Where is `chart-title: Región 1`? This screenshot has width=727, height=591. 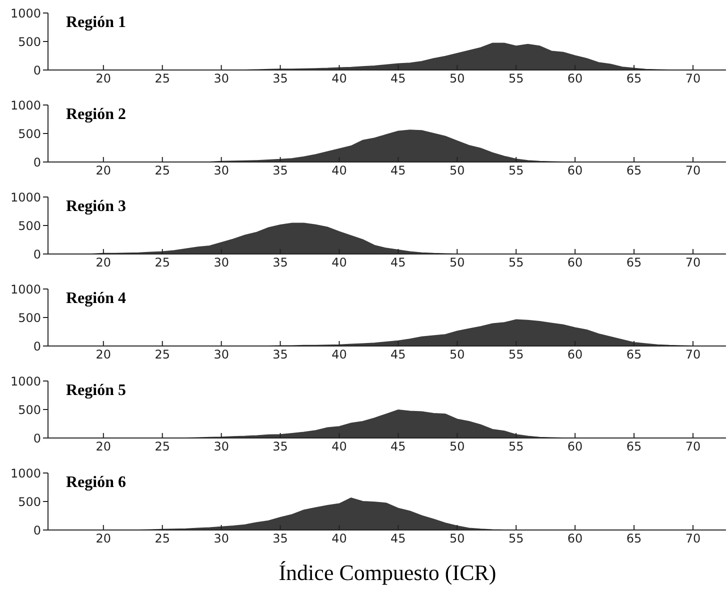 chart-title: Región 1 is located at coordinates (96, 23).